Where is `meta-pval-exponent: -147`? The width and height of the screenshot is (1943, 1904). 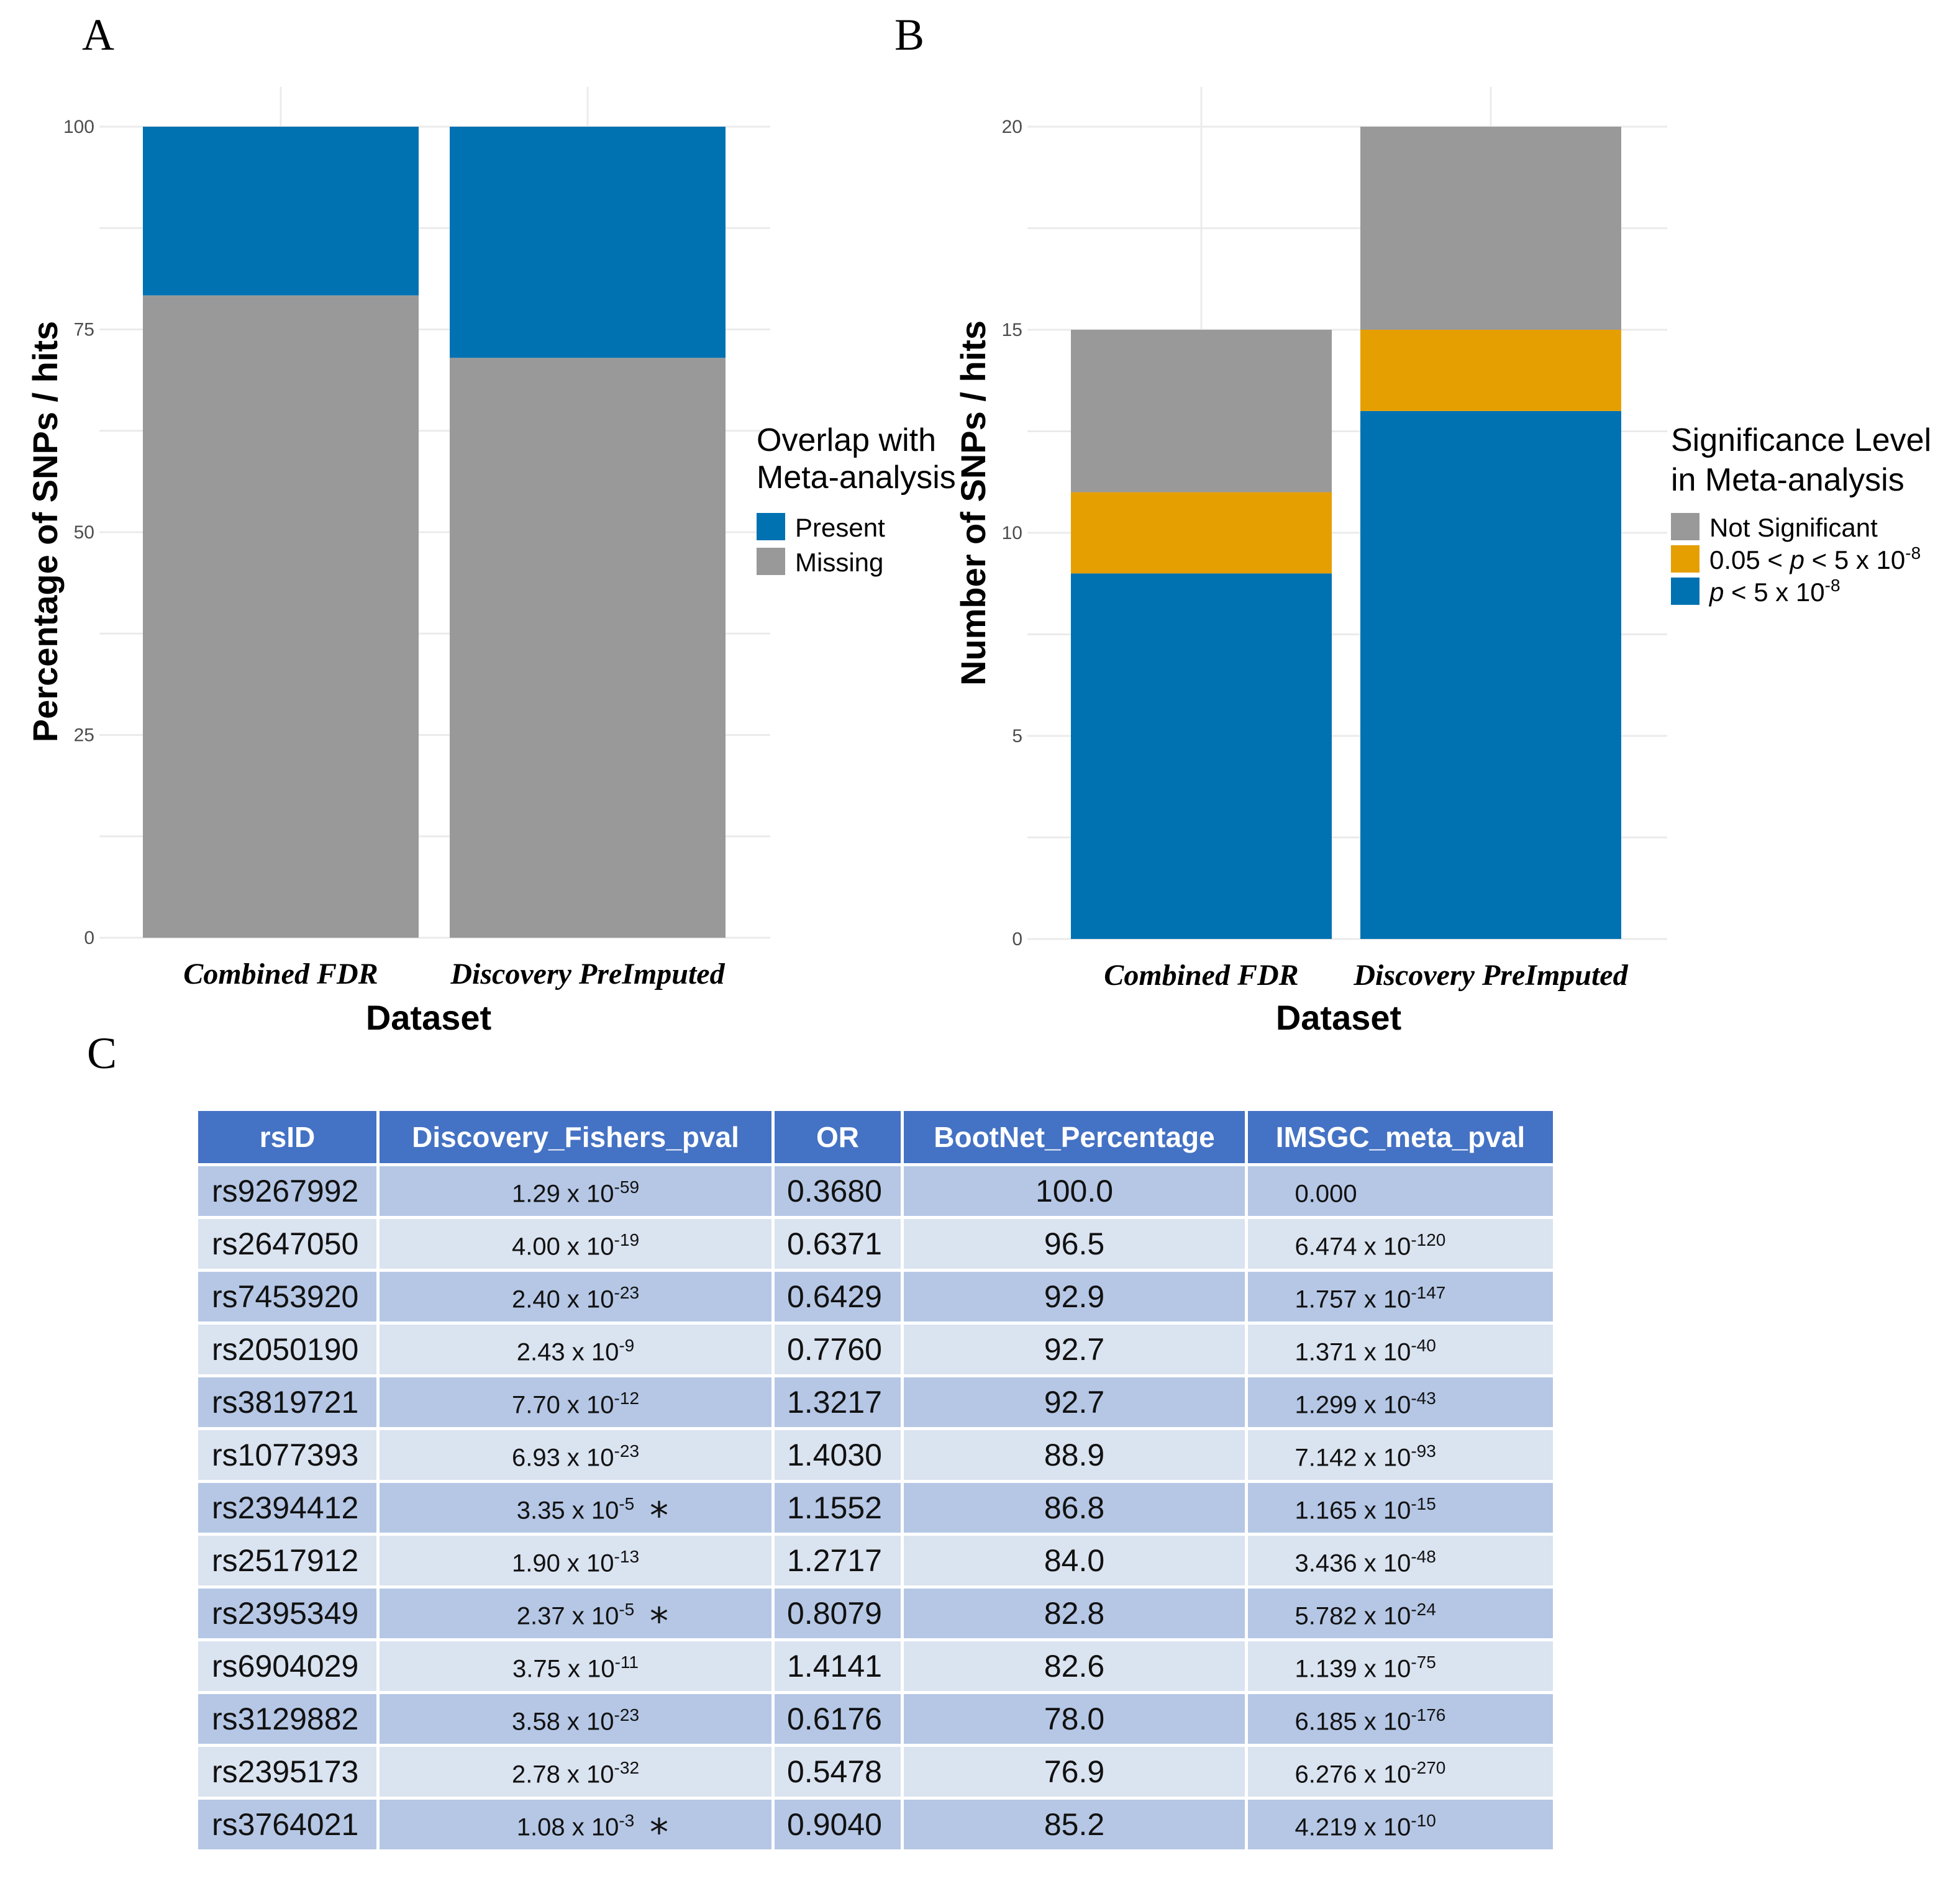
meta-pval-exponent: -147 is located at coordinates (1428, 1292).